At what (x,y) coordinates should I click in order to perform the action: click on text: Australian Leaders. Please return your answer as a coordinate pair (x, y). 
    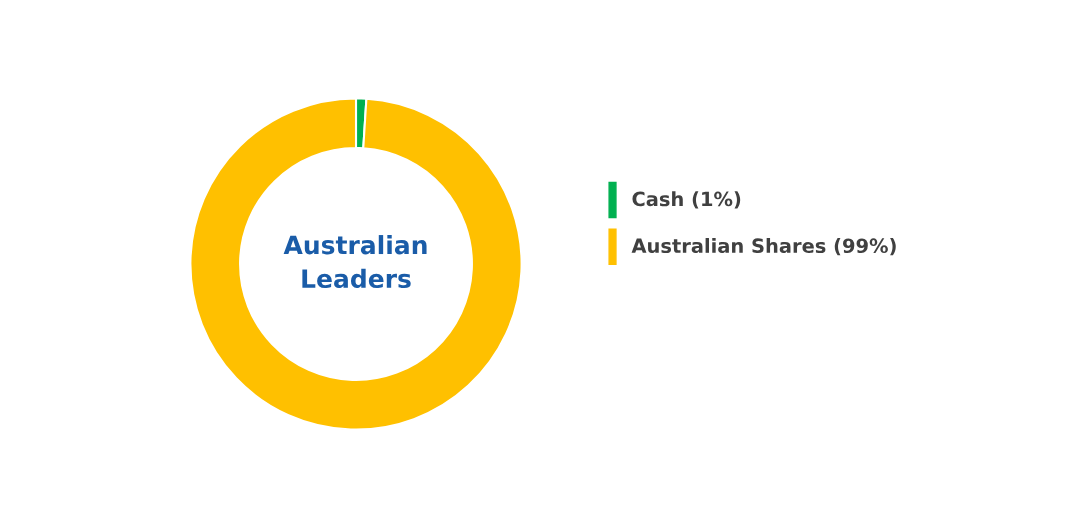
    Looking at the image, I should click on (355, 262).